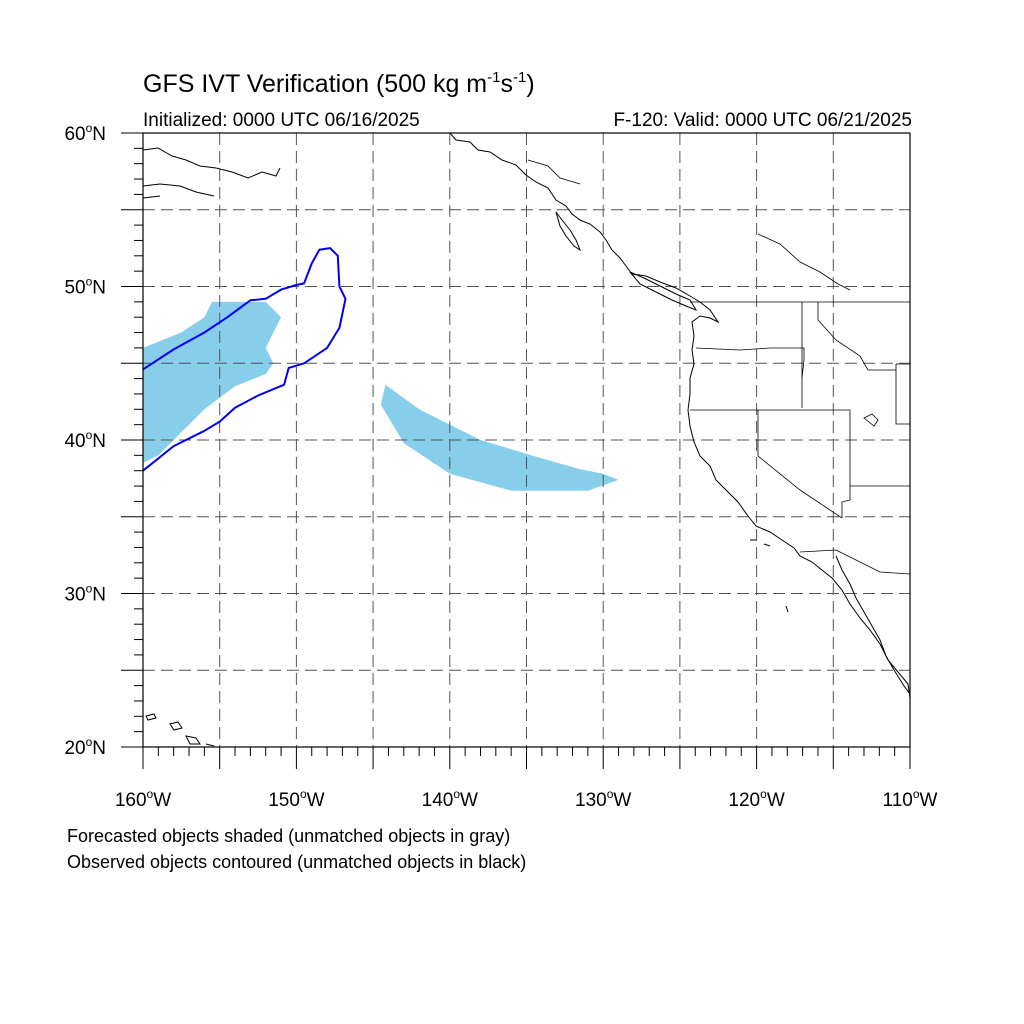  I want to click on longitude-labels: 160oW 150oW 140oW 130oW 120oW 110oW, so click(526, 799).